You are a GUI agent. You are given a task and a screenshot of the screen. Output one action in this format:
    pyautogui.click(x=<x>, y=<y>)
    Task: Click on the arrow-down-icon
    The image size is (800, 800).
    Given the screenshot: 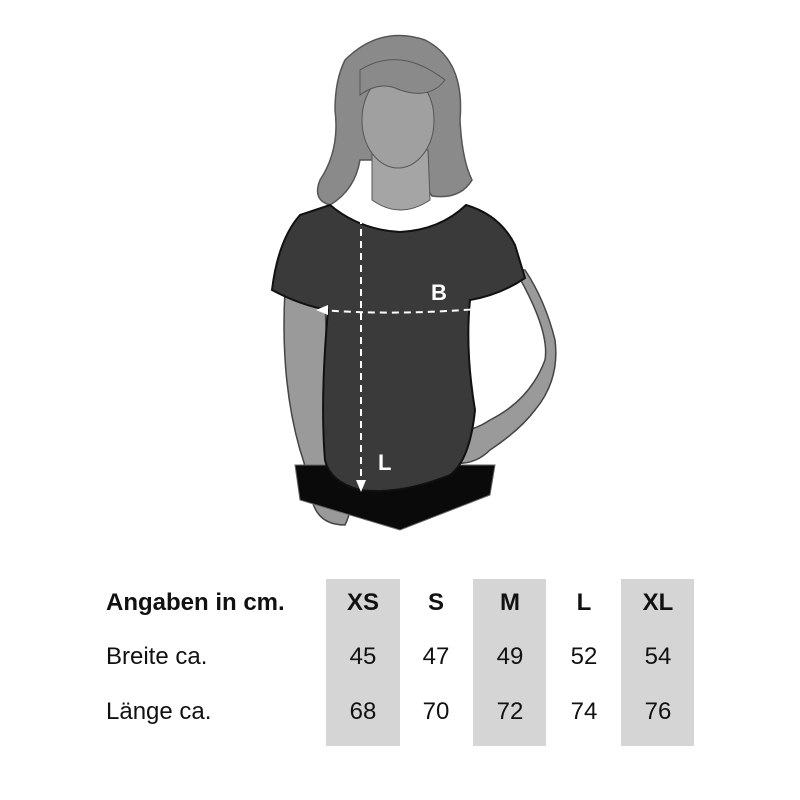 What is the action you would take?
    pyautogui.click(x=361, y=486)
    